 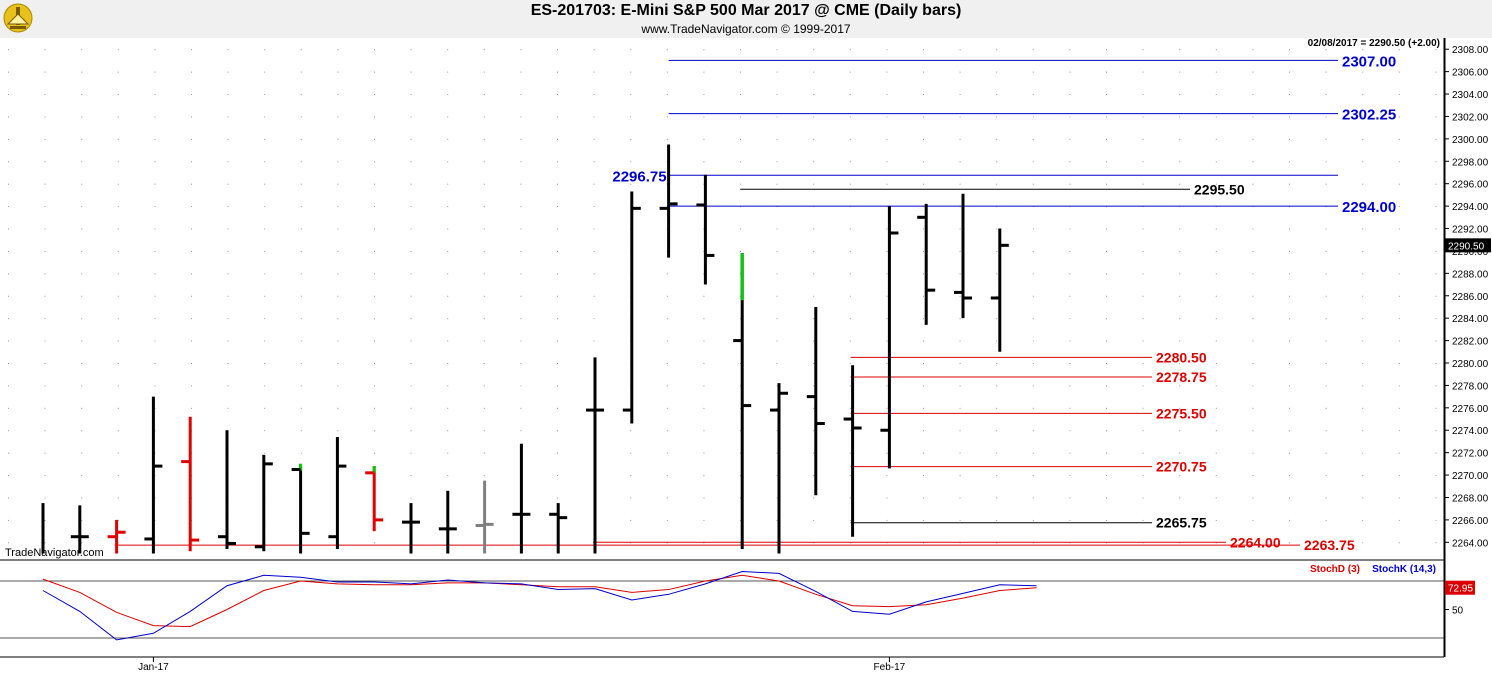 I want to click on y-tick-label: 2300.00, so click(x=1470, y=140).